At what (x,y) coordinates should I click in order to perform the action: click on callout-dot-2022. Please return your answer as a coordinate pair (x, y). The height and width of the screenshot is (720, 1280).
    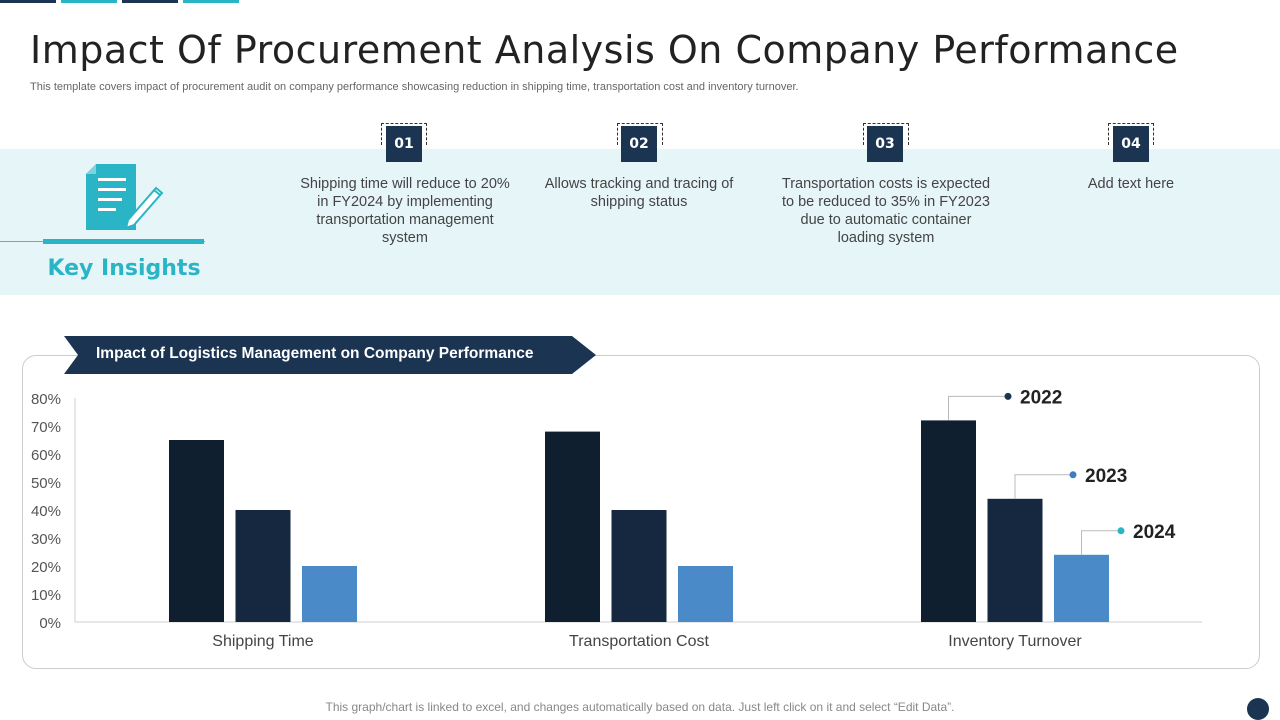
    Looking at the image, I should click on (1008, 396).